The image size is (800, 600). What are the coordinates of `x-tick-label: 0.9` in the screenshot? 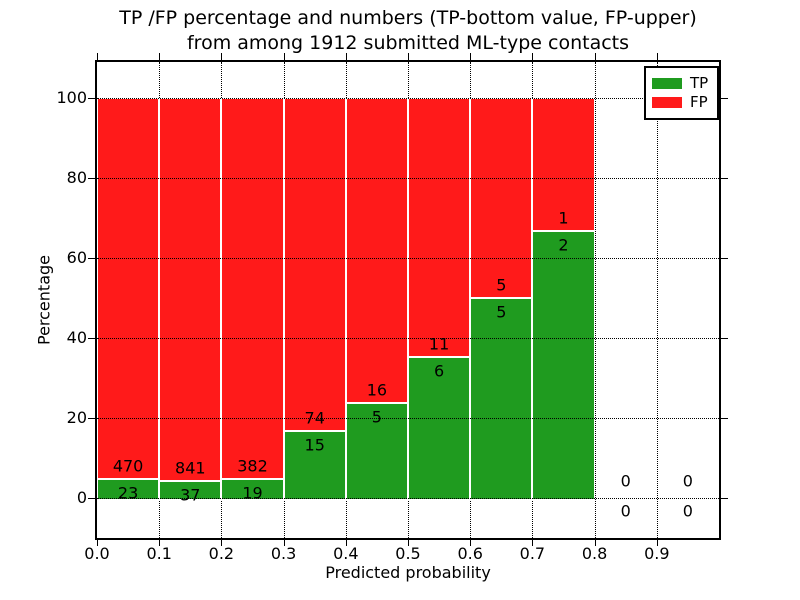 It's located at (657, 553).